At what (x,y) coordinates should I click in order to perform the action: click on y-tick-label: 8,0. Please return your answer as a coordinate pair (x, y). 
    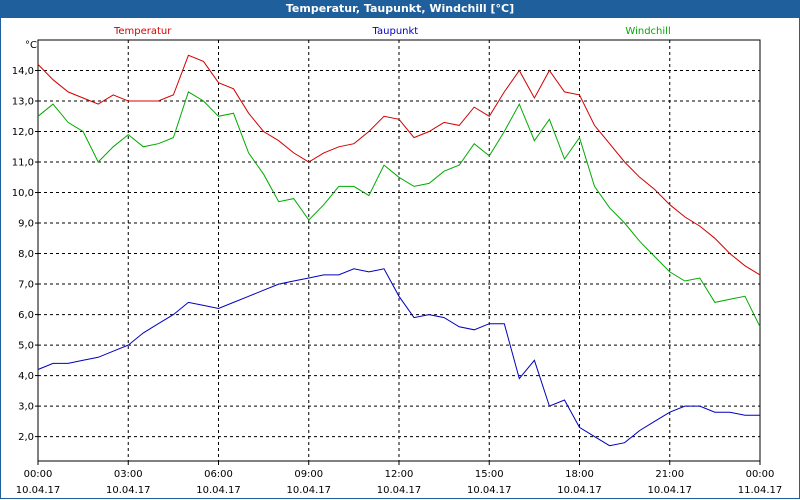
    Looking at the image, I should click on (26, 254).